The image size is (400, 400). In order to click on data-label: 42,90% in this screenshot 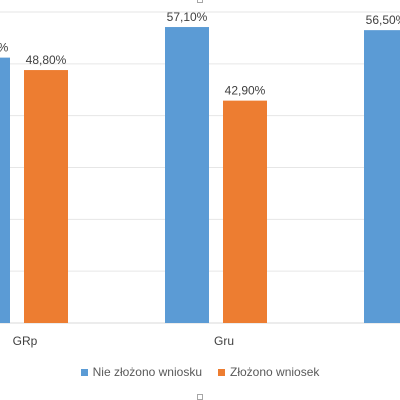, I will do `click(245, 91)`.